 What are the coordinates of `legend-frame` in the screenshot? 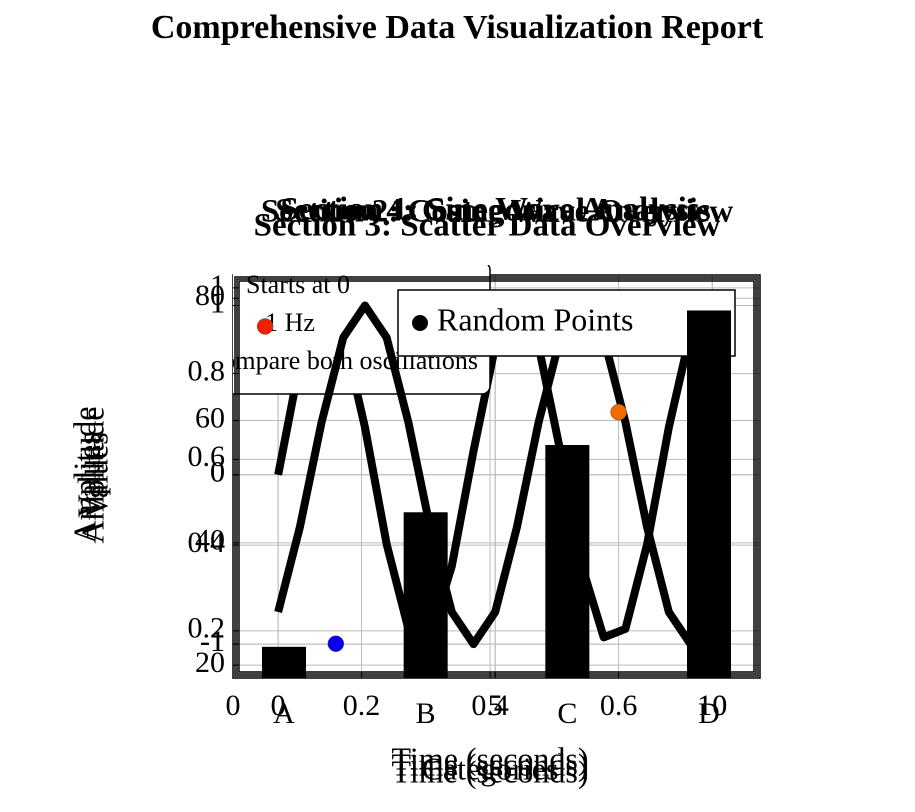 It's located at (566, 323).